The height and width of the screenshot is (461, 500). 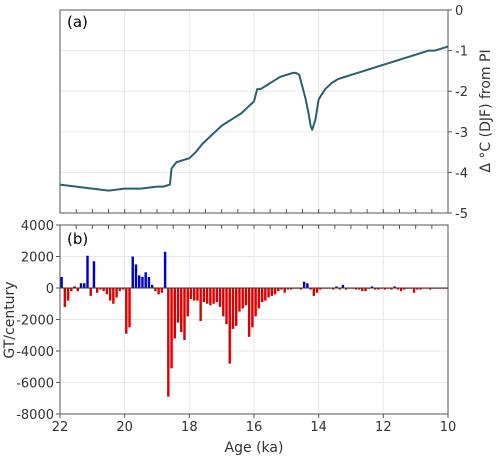 What do you see at coordinates (458, 113) in the screenshot?
I see `temperature-y-ticks: 0 -1 -2 -3 -4 -5` at bounding box center [458, 113].